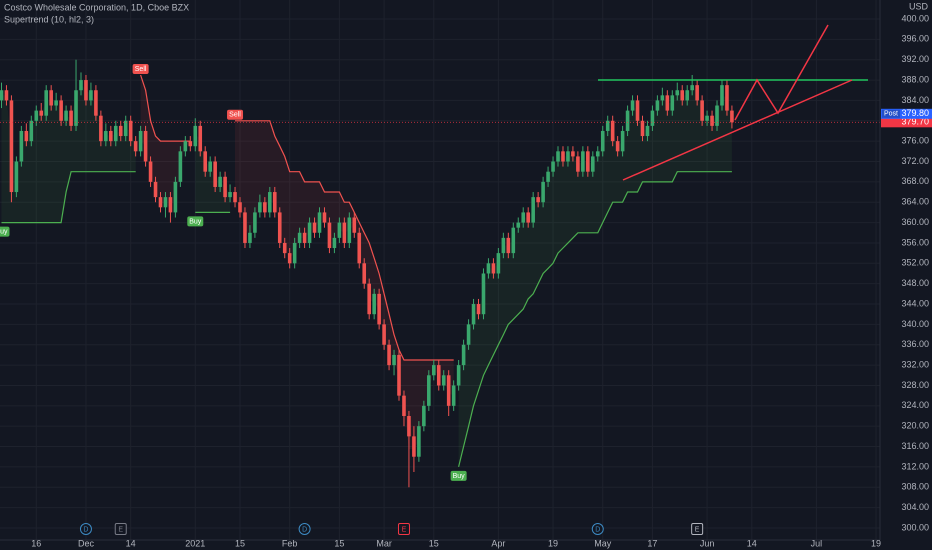 This screenshot has width=932, height=550. Describe the element at coordinates (915, 113) in the screenshot. I see `post-price-label: 379.80` at that location.